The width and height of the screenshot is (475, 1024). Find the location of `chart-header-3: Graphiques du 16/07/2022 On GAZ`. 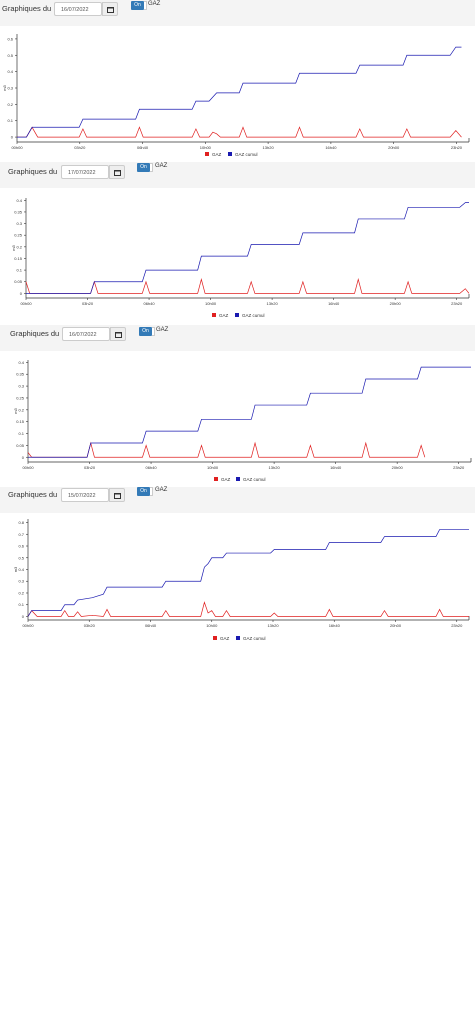

chart-header-3: Graphiques du 16/07/2022 On GAZ is located at coordinates (237, 338).